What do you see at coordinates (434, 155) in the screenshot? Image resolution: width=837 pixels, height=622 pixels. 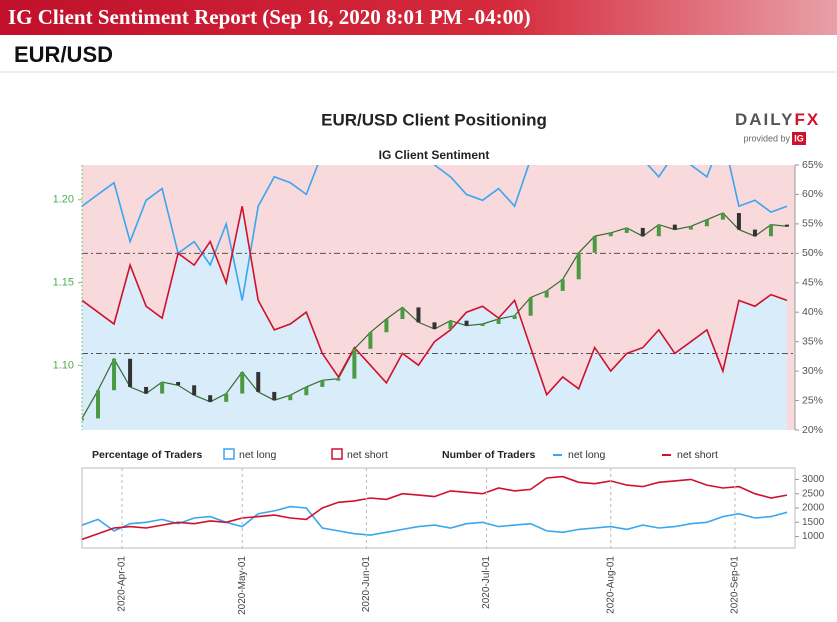 I see `chart-subtitle: IG Client Sentiment` at bounding box center [434, 155].